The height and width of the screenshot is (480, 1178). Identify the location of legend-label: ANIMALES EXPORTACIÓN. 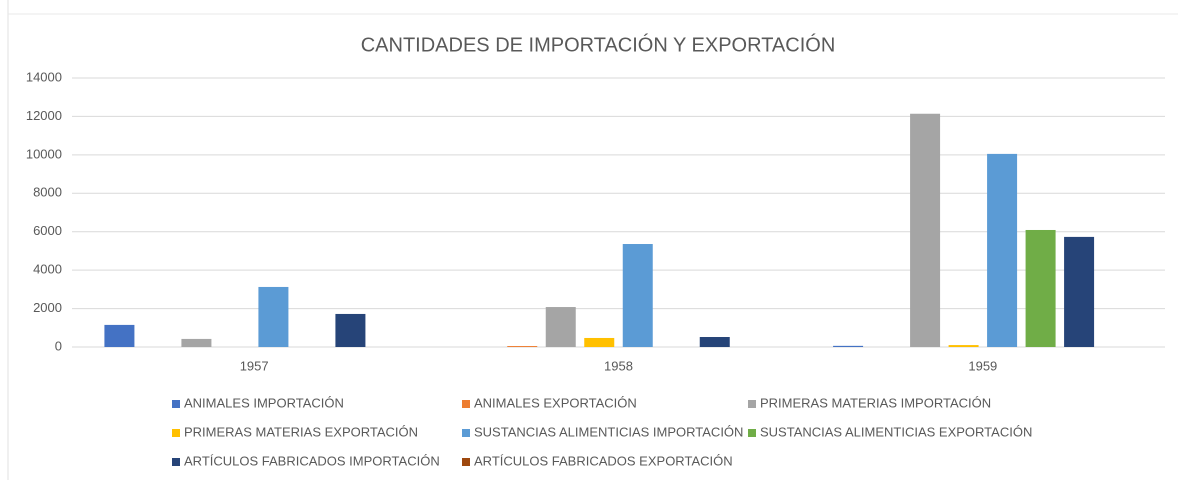
(555, 402).